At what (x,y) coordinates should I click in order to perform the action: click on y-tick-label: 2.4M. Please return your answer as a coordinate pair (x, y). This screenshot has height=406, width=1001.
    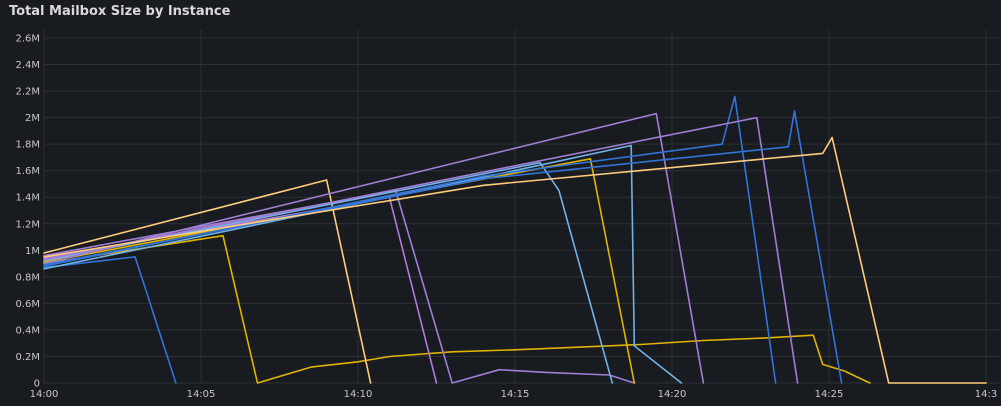
    Looking at the image, I should click on (27, 65).